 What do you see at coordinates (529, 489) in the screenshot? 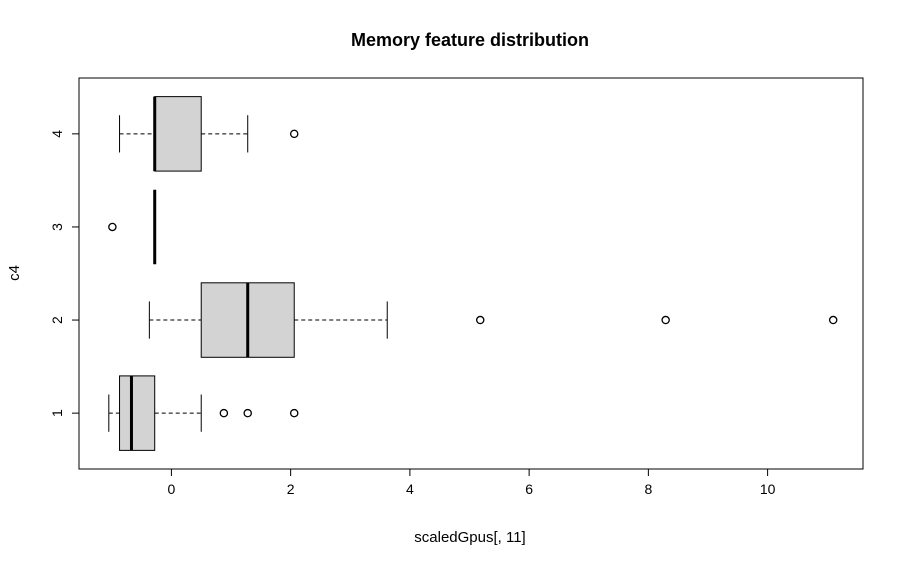
I see `x-tick-label: 6` at bounding box center [529, 489].